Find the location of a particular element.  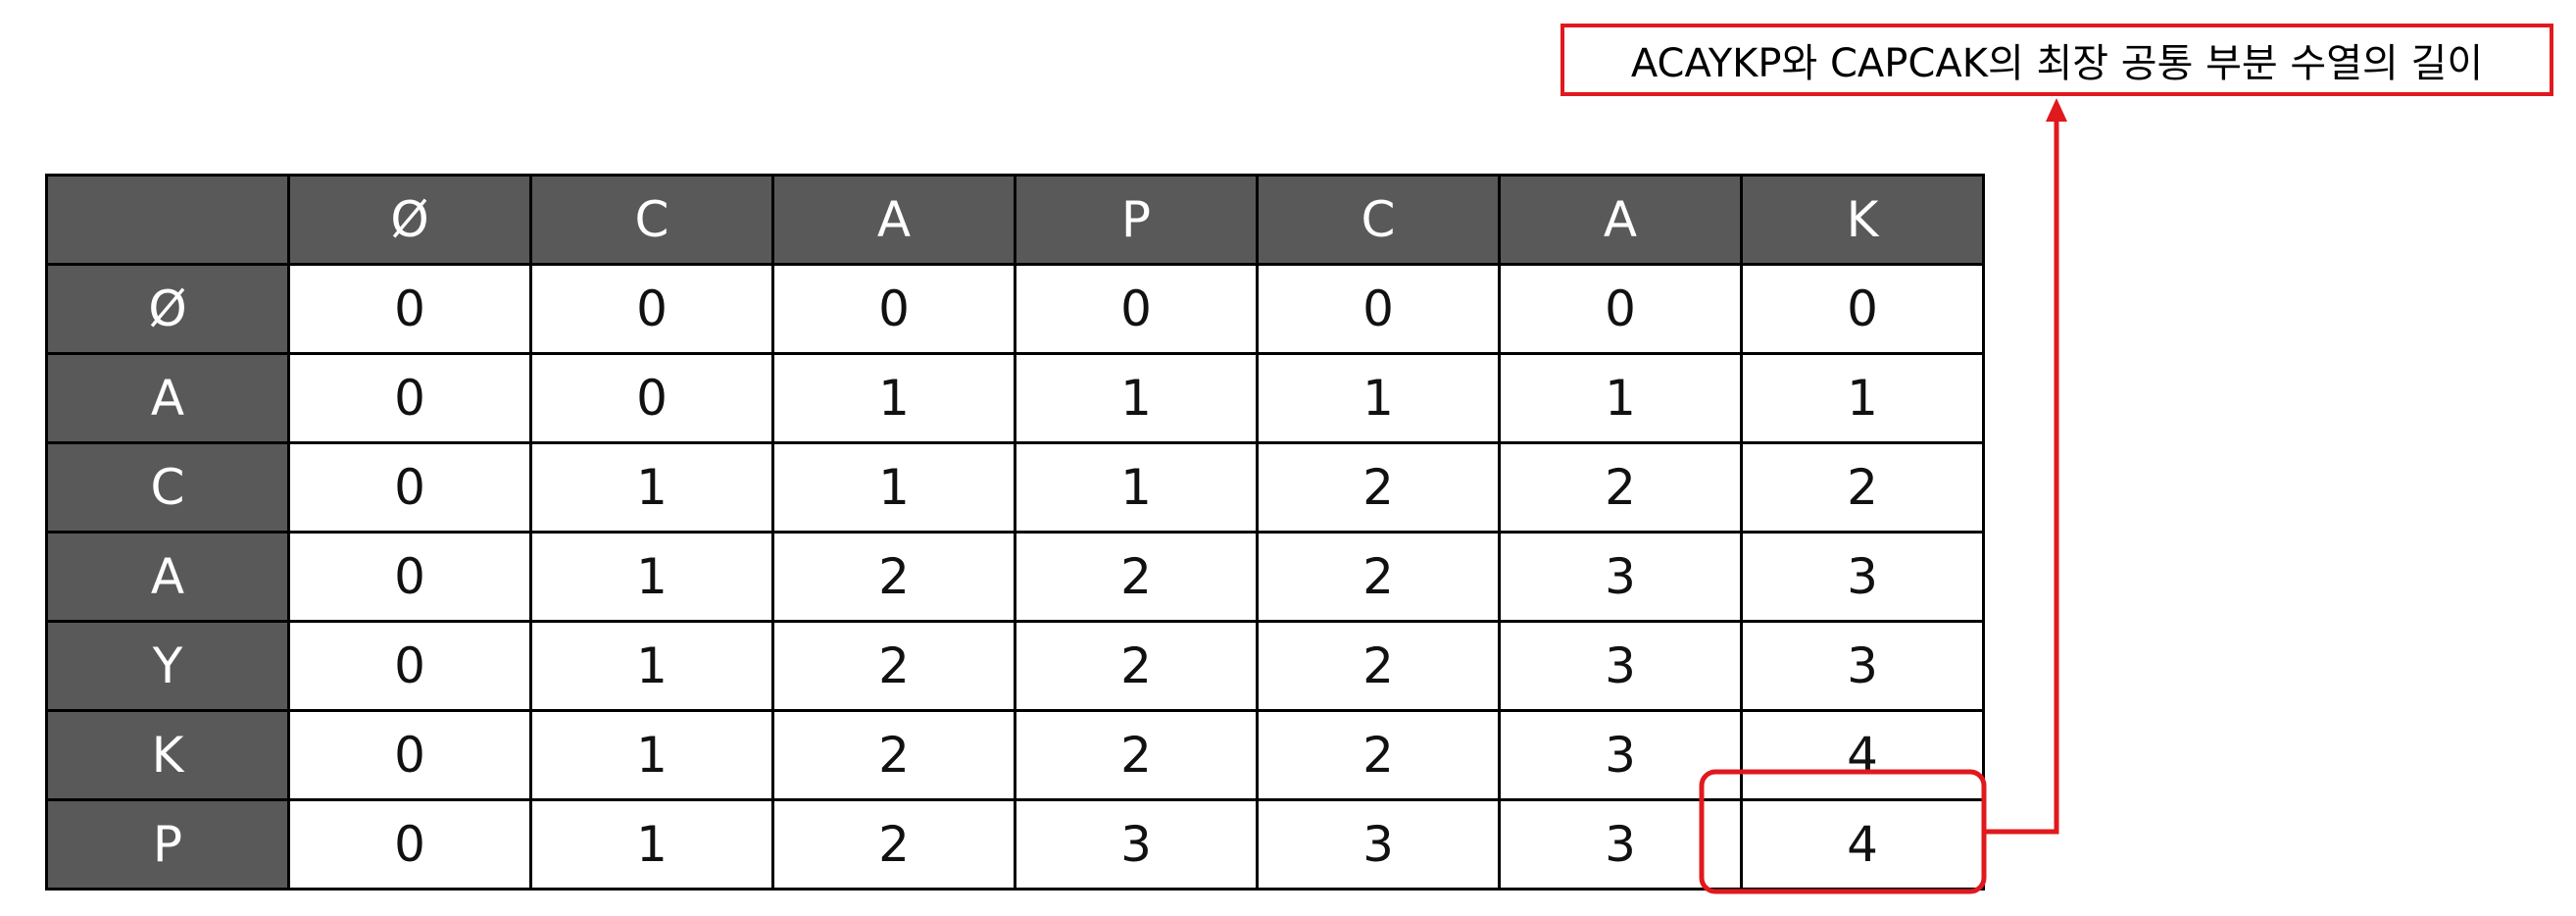

table-row: Ø 0 0 0 0 0 0 0 is located at coordinates (1015, 309).